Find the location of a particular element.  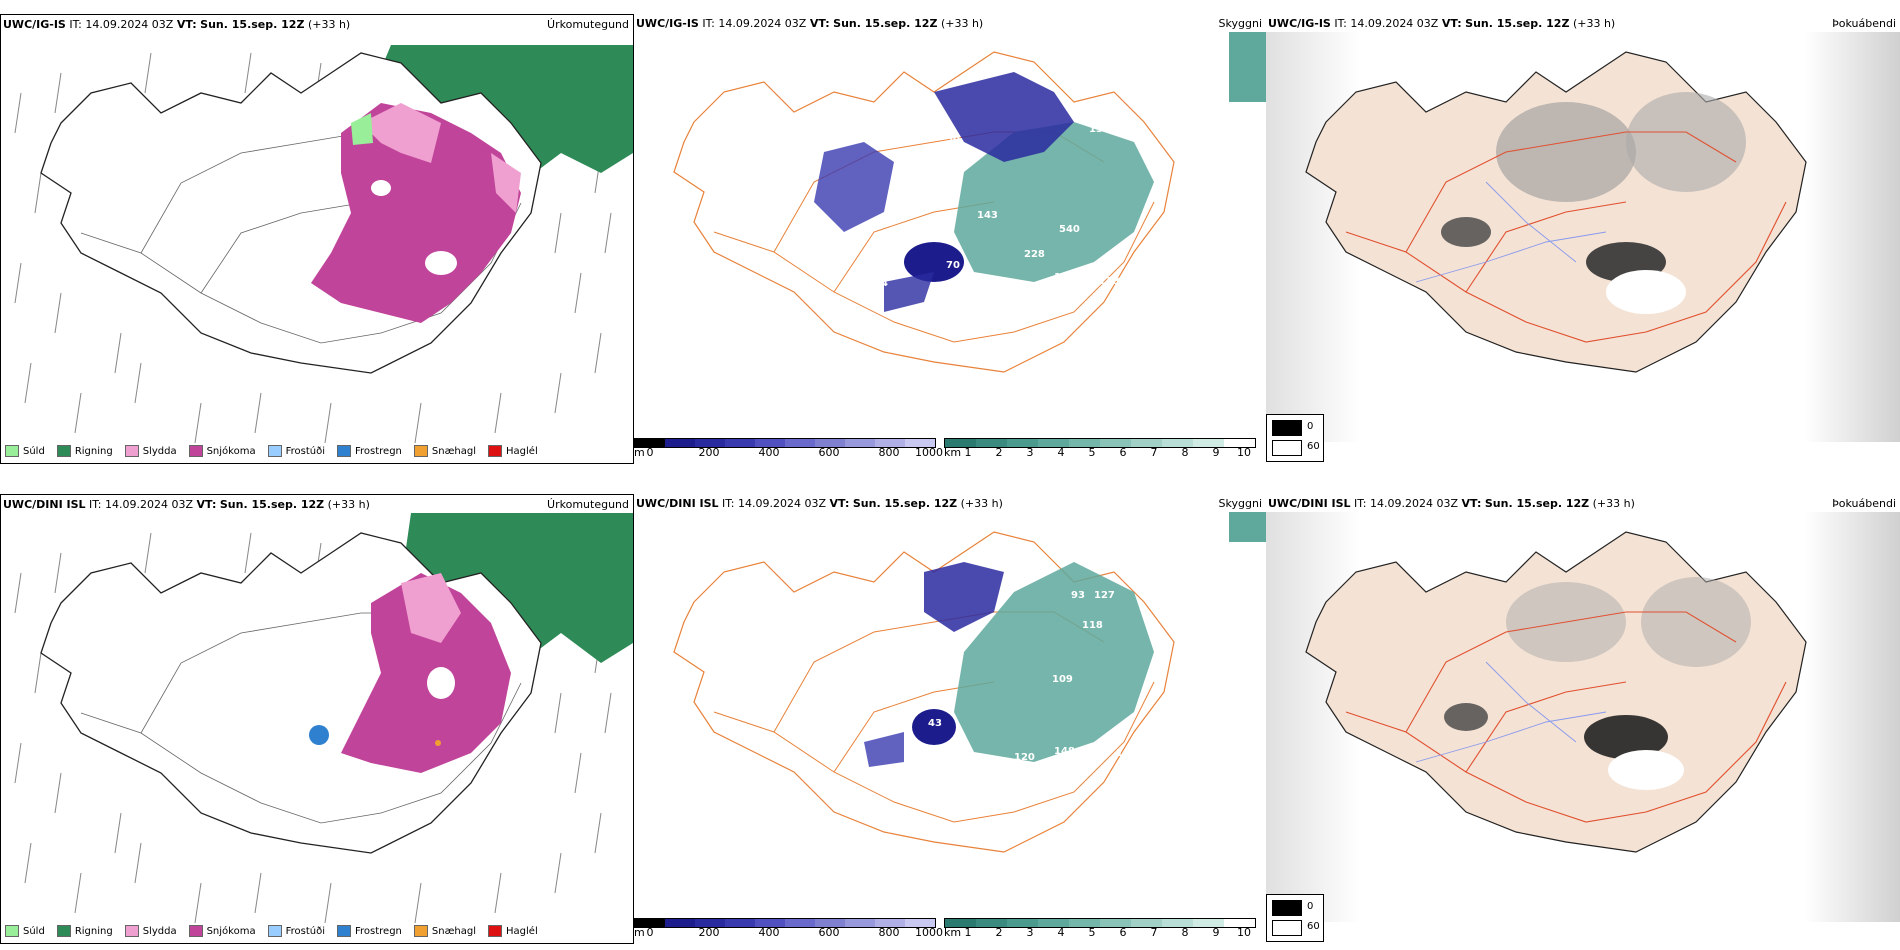

it-label: IT: is located at coordinates (708, 23).